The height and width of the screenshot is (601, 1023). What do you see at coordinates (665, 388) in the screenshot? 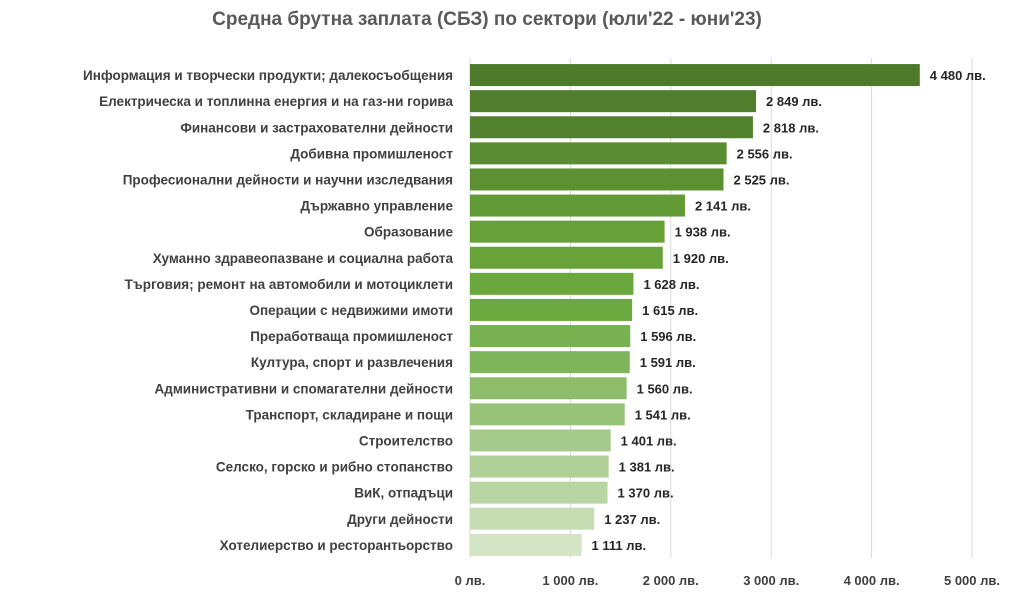
I see `data-label: 1 560 лв.` at bounding box center [665, 388].